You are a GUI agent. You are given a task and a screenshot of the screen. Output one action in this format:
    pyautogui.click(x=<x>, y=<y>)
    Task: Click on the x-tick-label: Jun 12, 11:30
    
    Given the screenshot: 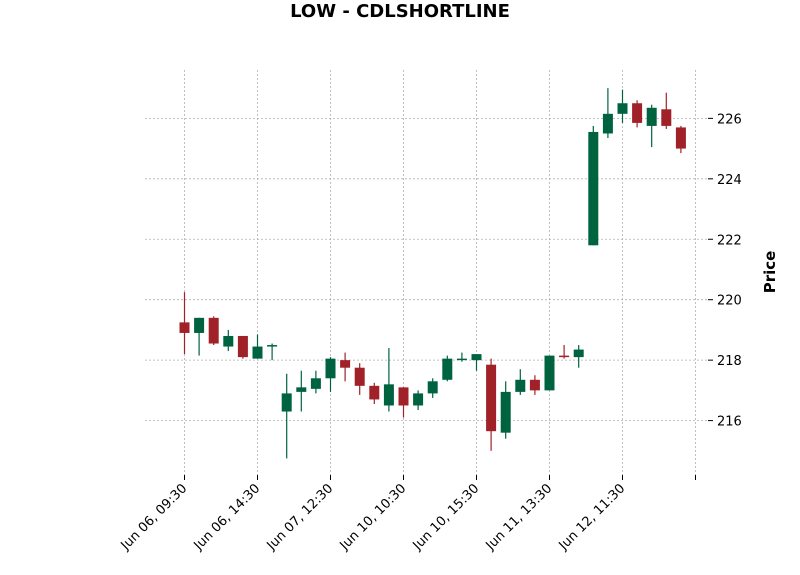 What is the action you would take?
    pyautogui.click(x=592, y=517)
    